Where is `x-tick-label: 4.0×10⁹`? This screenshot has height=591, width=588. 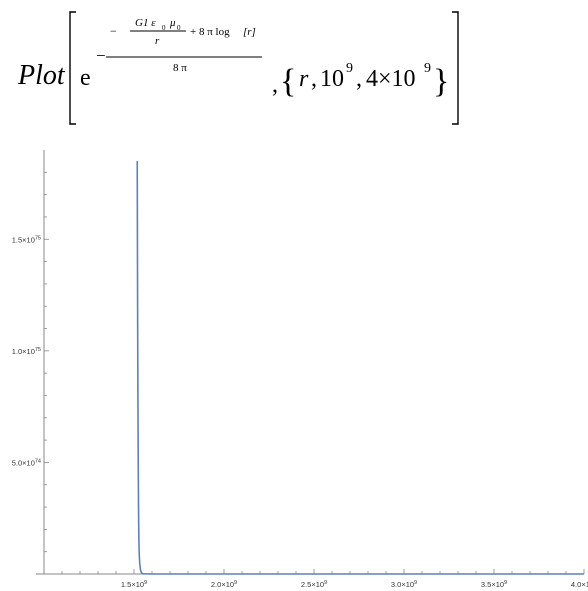 x-tick-label: 4.0×10⁹ is located at coordinates (579, 584).